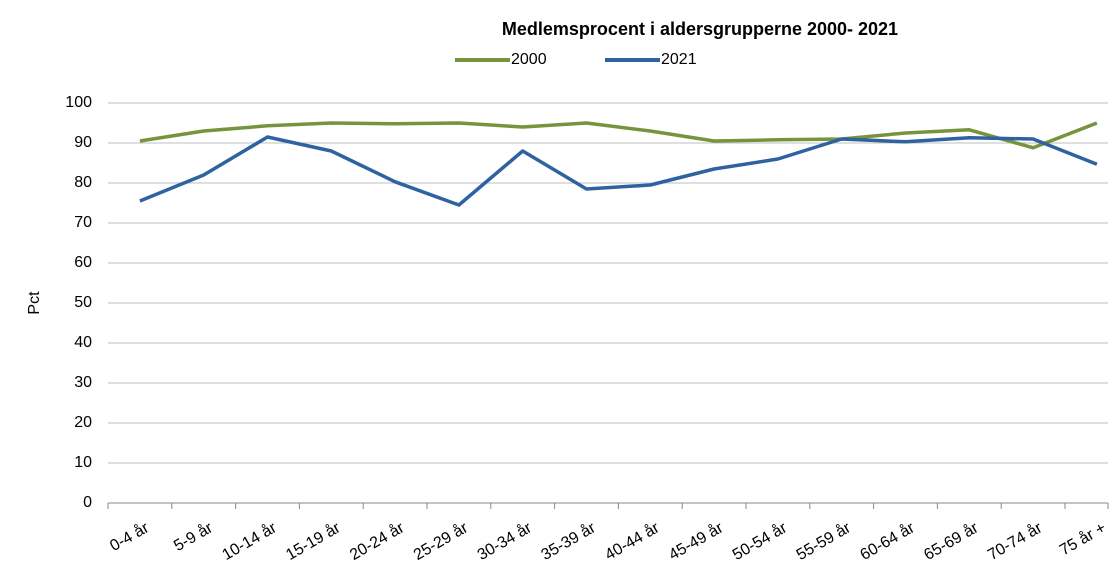  I want to click on x-tick-label: 55-59 år, so click(823, 541).